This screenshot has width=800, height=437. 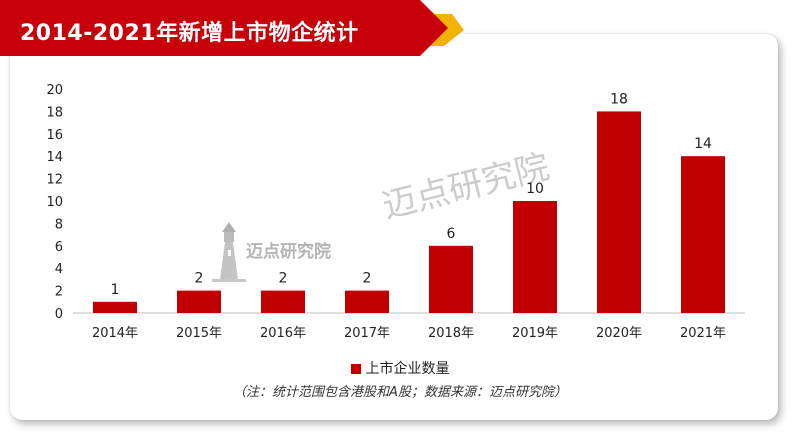 What do you see at coordinates (229, 252) in the screenshot?
I see `lighthouse-icon` at bounding box center [229, 252].